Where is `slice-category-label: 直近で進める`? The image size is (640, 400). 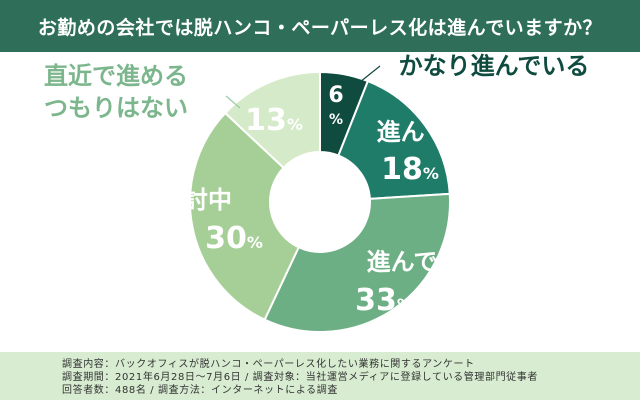
slice-category-label: 直近で進める is located at coordinates (116, 76).